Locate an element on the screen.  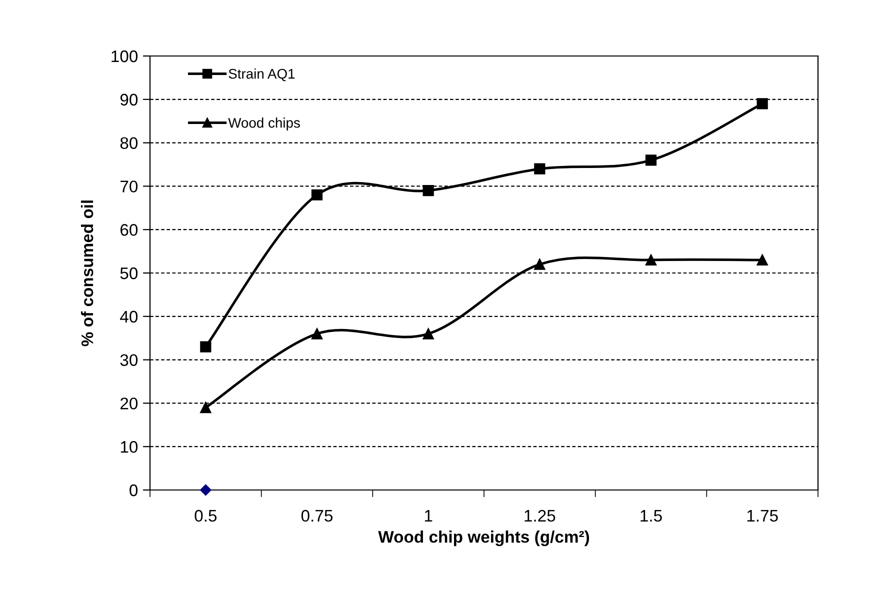
y-axis-title: % of consumed oil is located at coordinates (87, 273).